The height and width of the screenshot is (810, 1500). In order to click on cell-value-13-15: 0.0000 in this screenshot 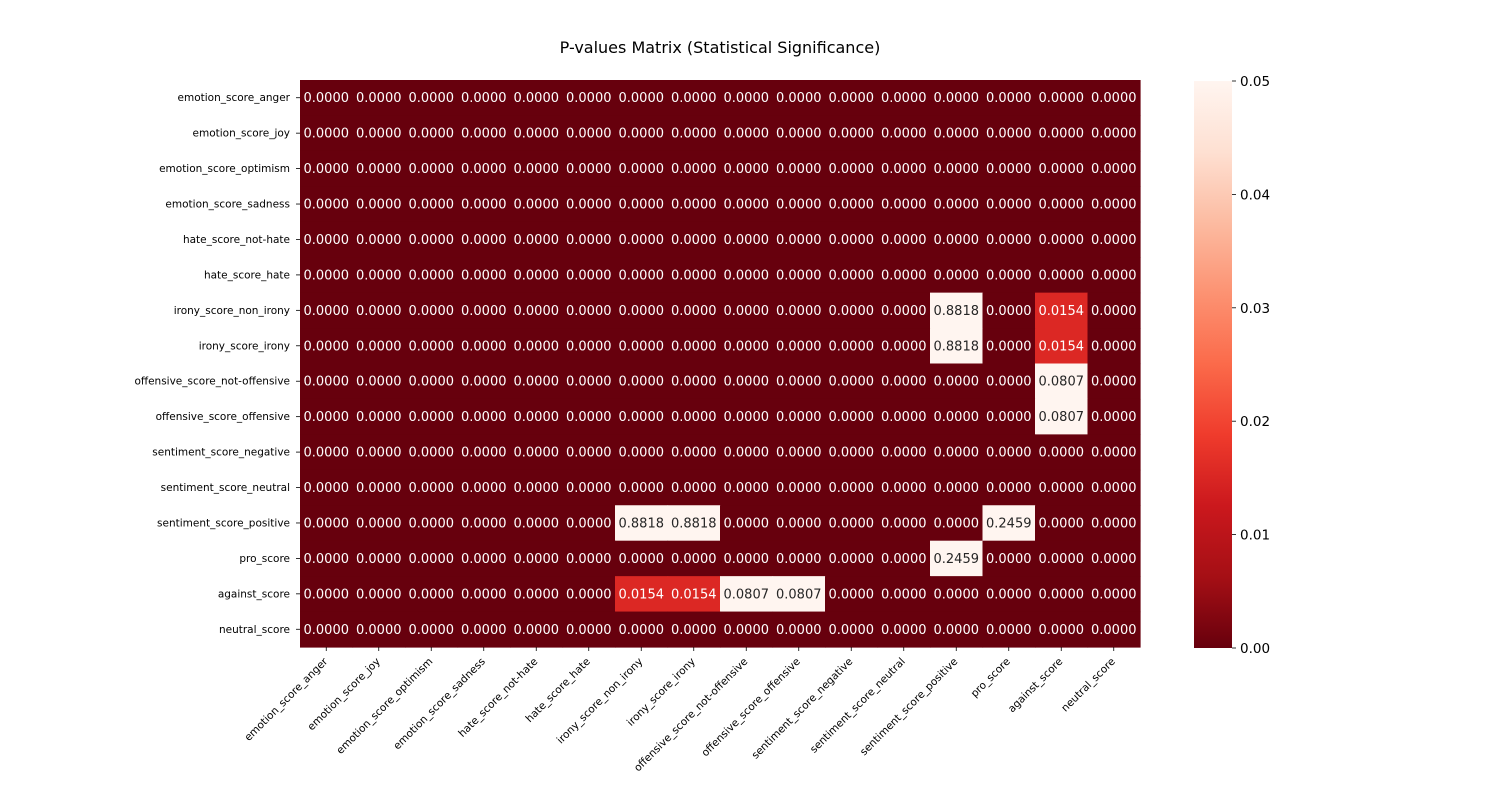, I will do `click(1114, 559)`.